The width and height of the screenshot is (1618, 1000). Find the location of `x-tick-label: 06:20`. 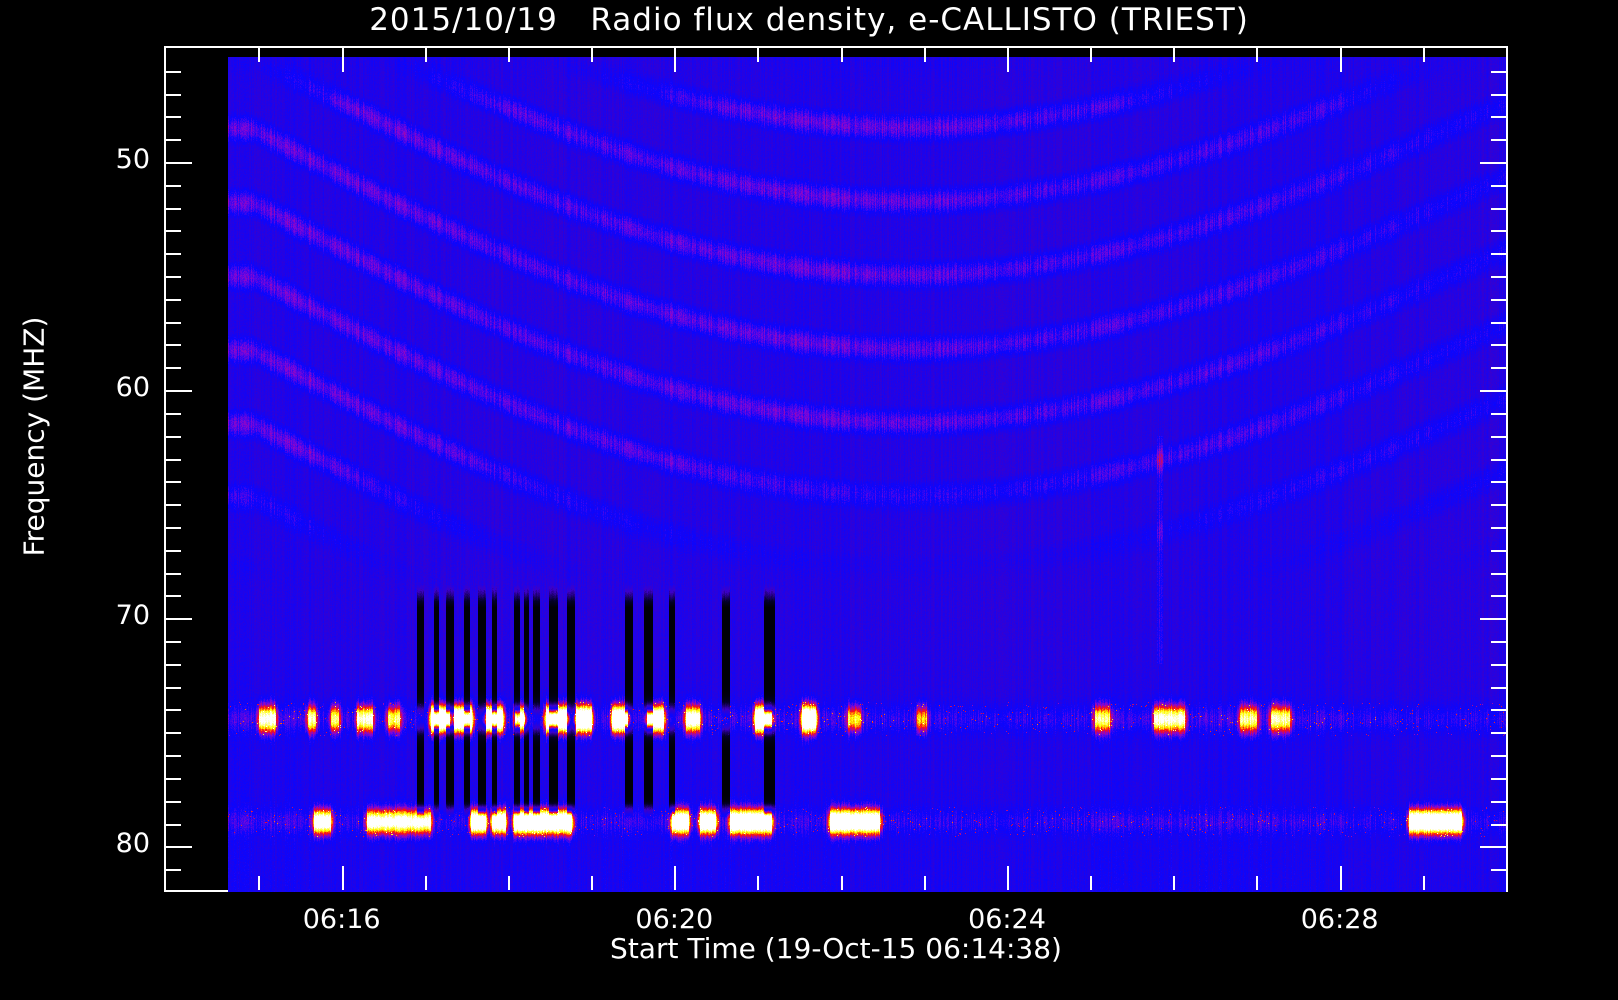

x-tick-label: 06:20 is located at coordinates (674, 919).